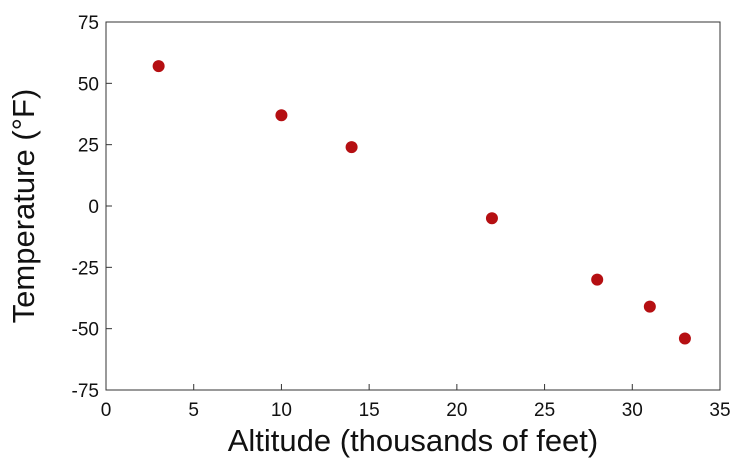  I want to click on x-tick-label: 20, so click(456, 410).